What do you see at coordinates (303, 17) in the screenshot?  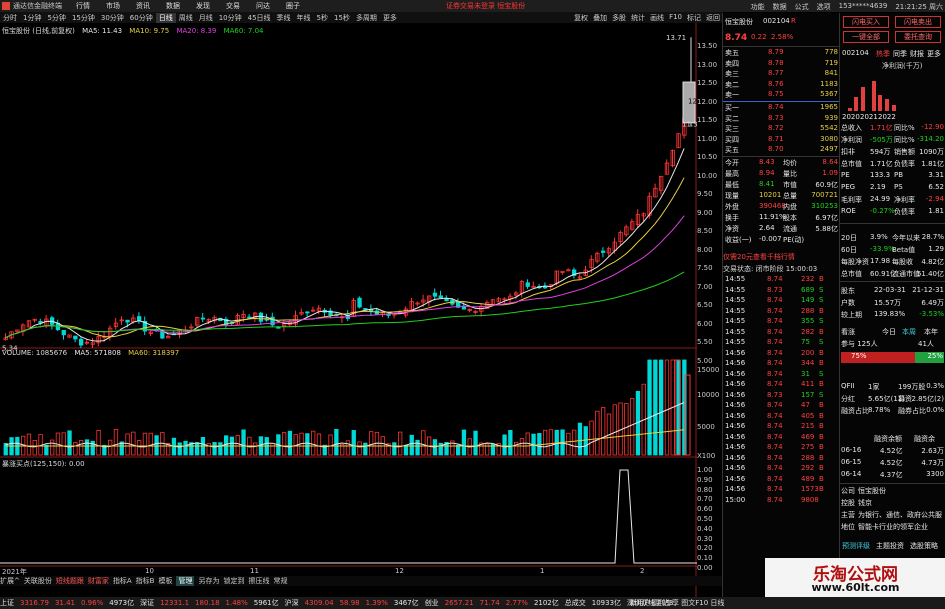 I see `period-tab: 年线` at bounding box center [303, 17].